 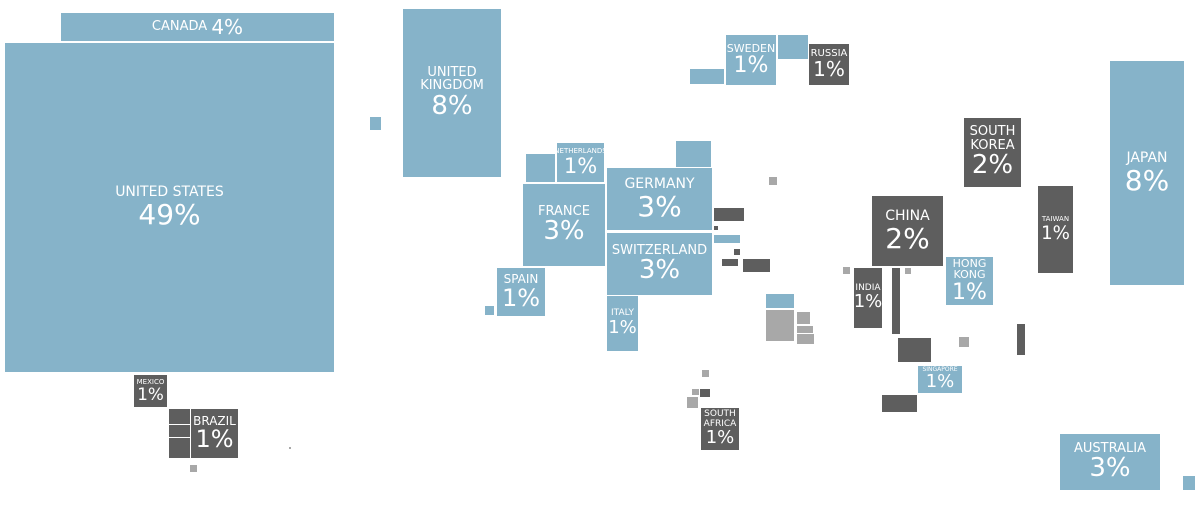 I want to click on country-name: JAPAN, so click(x=1147, y=157).